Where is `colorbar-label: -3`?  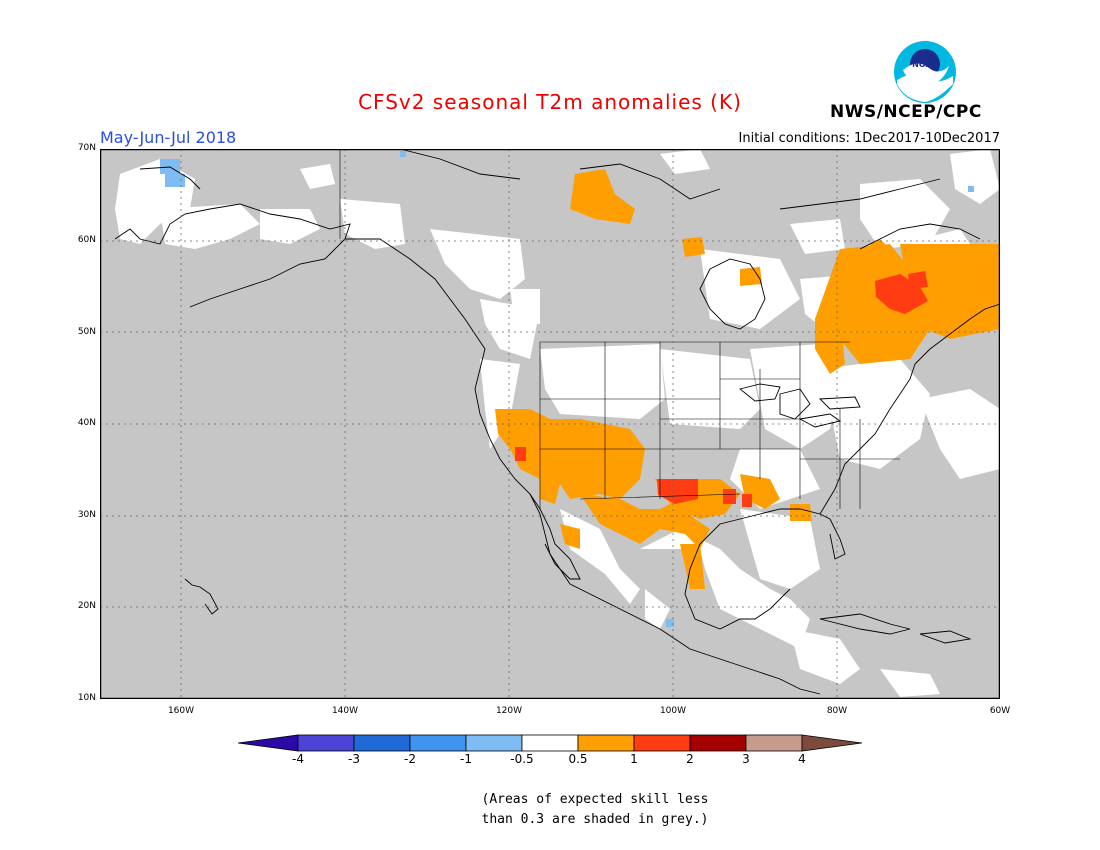 colorbar-label: -3 is located at coordinates (354, 759).